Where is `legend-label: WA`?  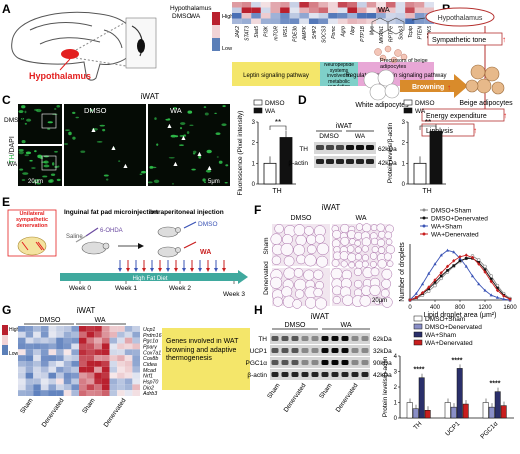 legend-label: WA is located at coordinates (270, 111).